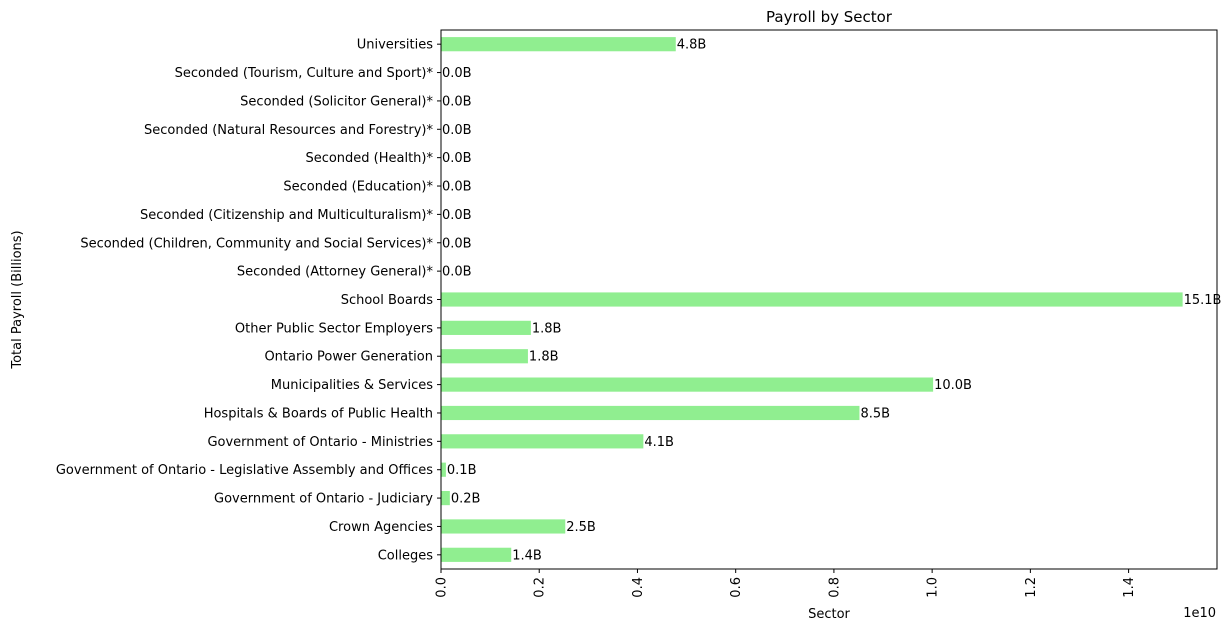 The height and width of the screenshot is (634, 1230). I want to click on x-tick-label: 1.2, so click(1031, 587).